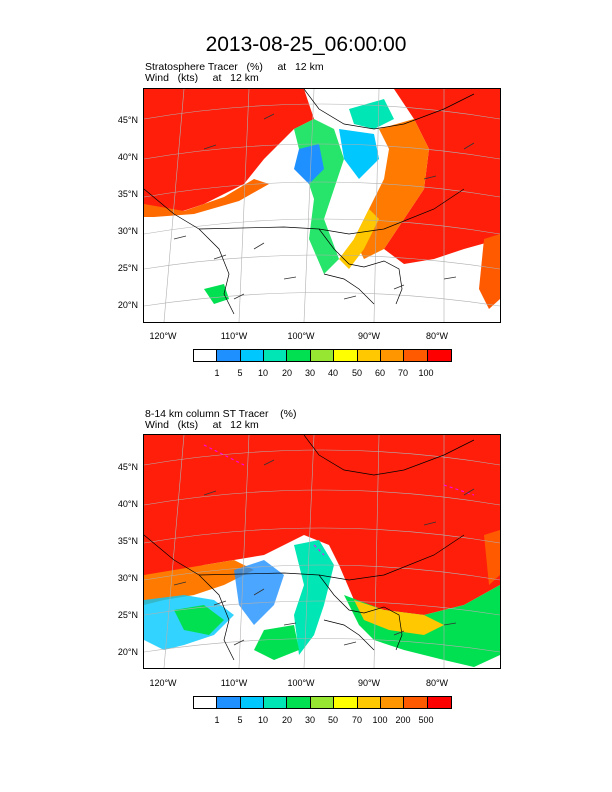 This screenshot has width=612, height=792. I want to click on panel1-lat-label: 20°N, so click(127, 305).